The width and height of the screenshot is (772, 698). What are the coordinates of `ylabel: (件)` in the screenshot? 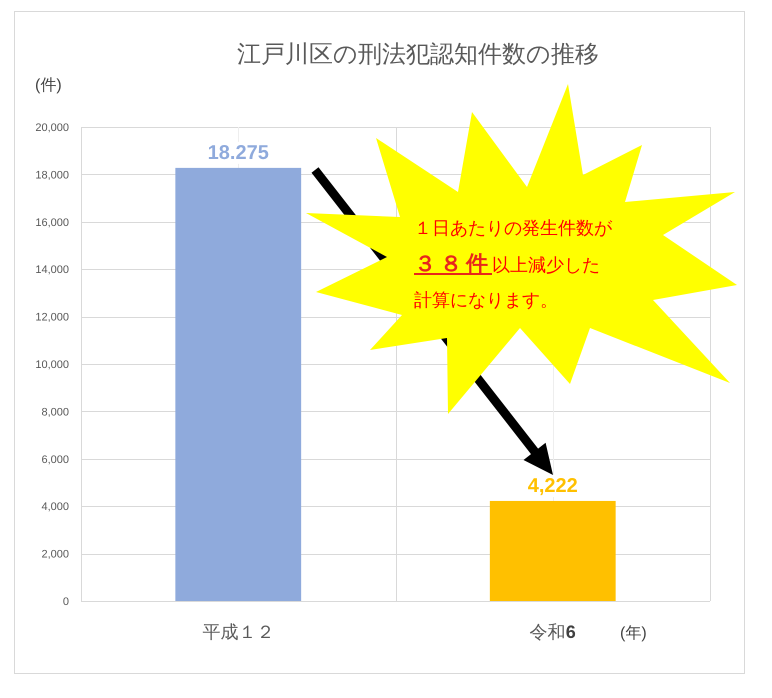 It's located at (48, 85).